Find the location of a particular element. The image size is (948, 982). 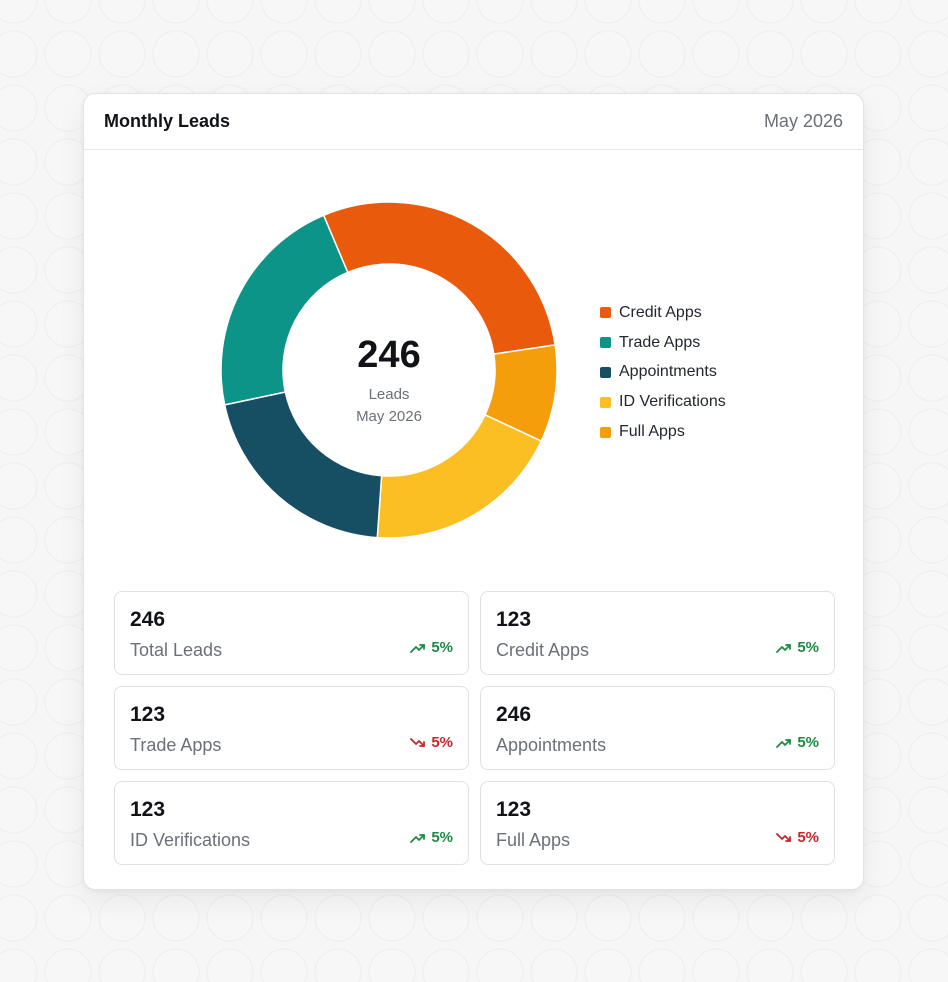

slice-credit-apps is located at coordinates (439, 278).